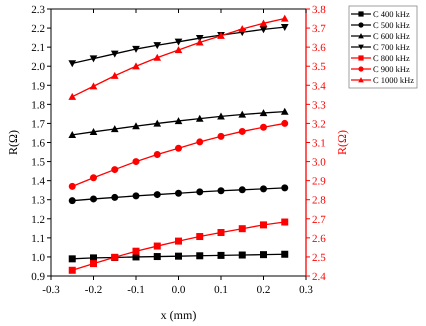 This screenshot has width=426, height=326. Describe the element at coordinates (319, 10) in the screenshot. I see `y2-tick-label: 3.8` at that location.